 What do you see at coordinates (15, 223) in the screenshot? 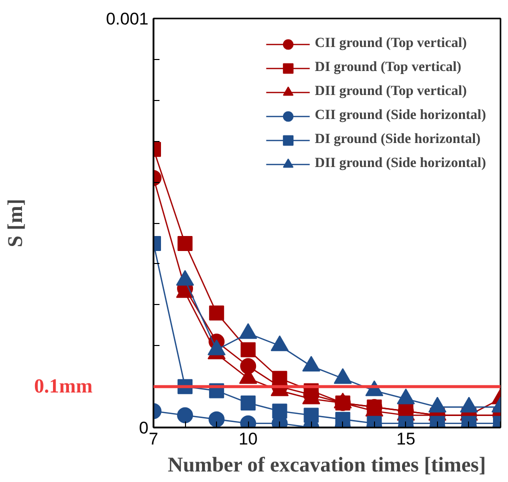
I see `y-axis-title: S [m]` at bounding box center [15, 223].